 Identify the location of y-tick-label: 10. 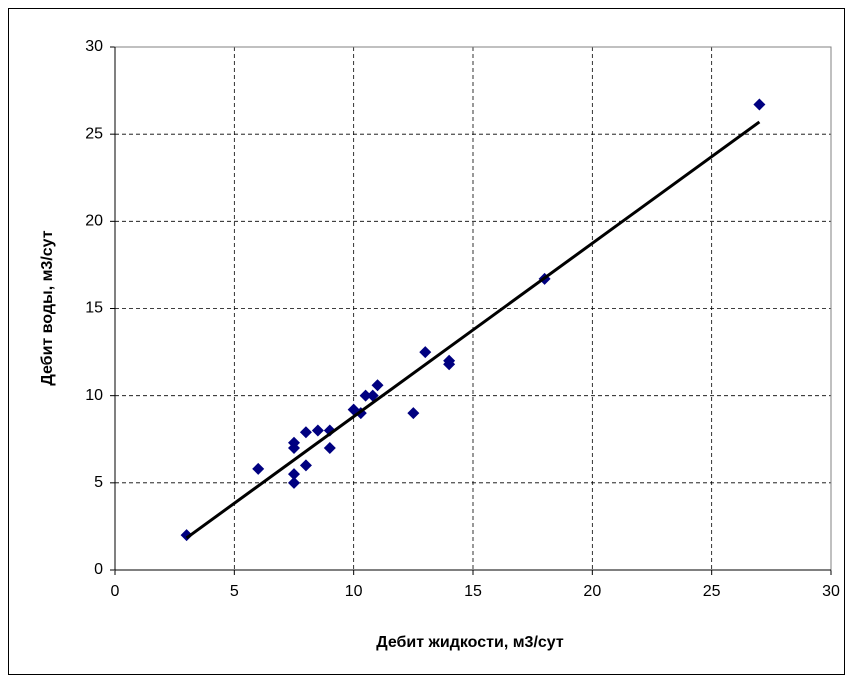
(94, 395).